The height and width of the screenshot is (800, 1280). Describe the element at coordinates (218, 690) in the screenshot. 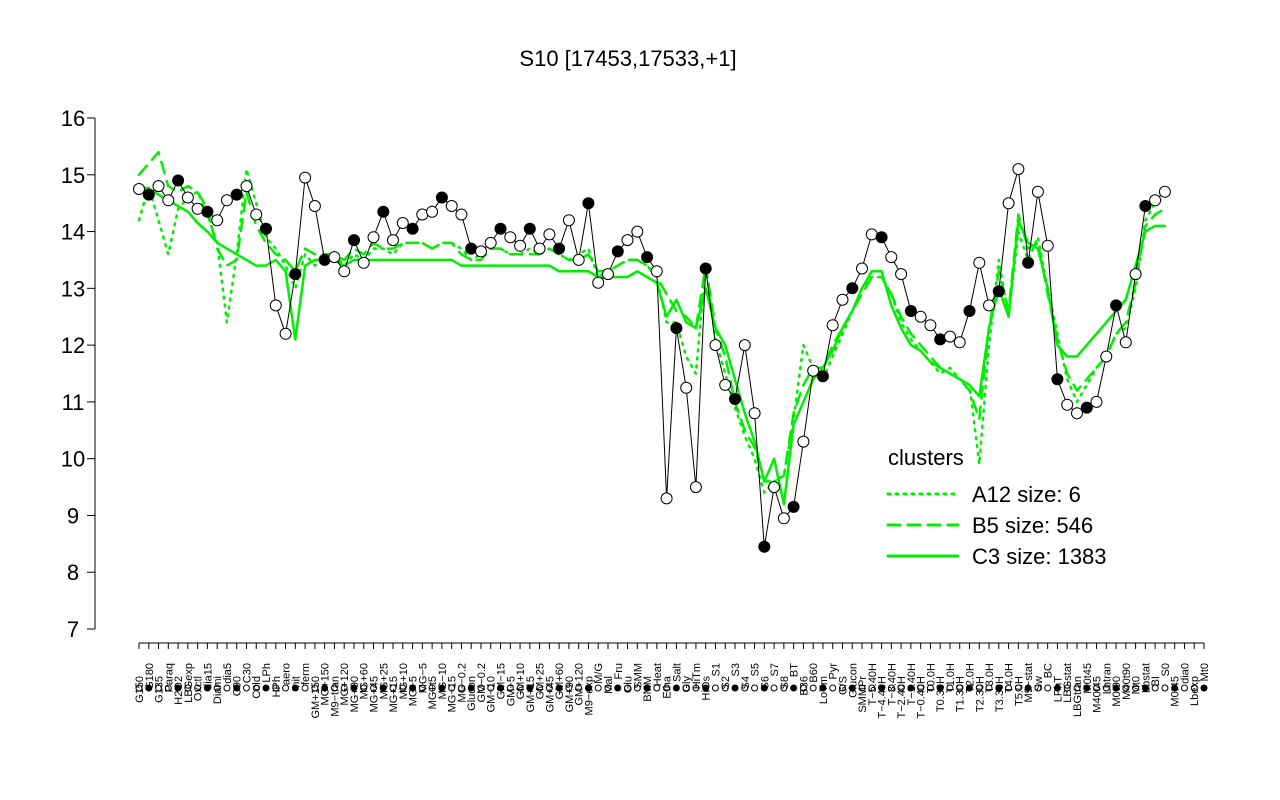

I see `x-tick-label: Diami` at that location.